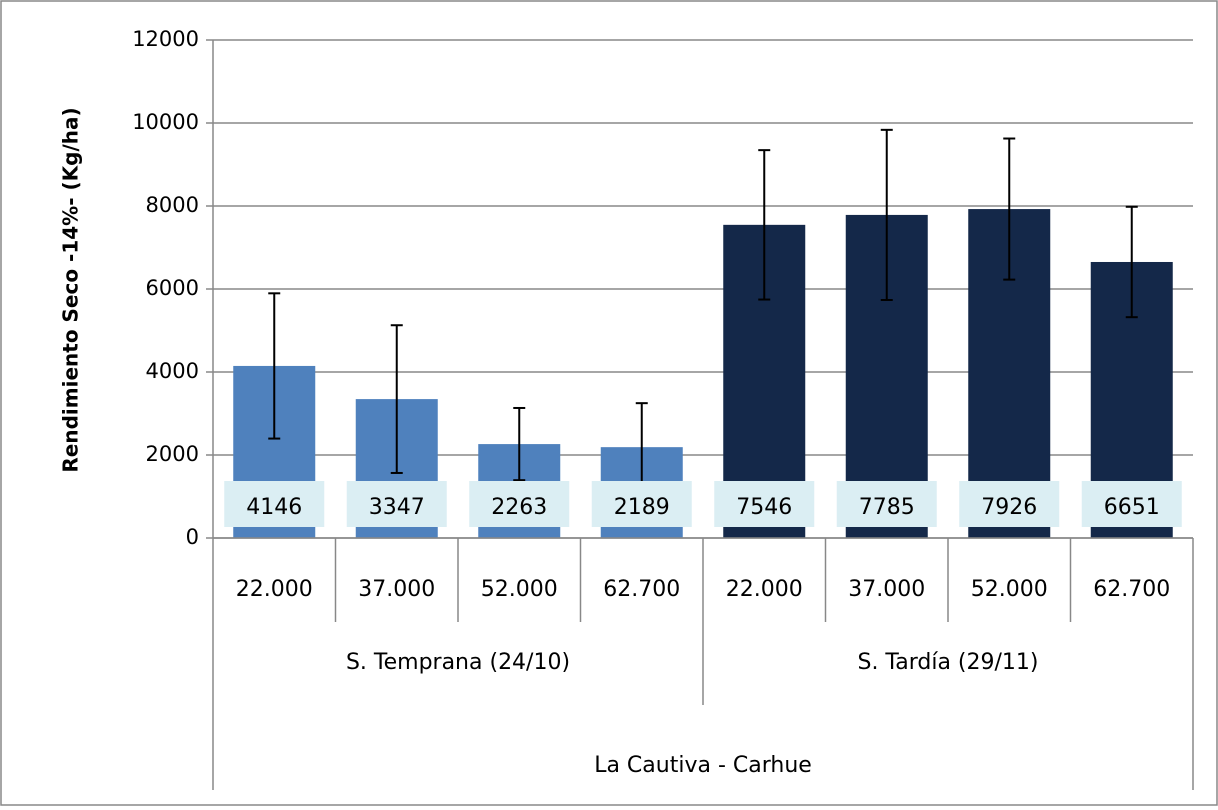 The height and width of the screenshot is (810, 1218). I want to click on outer-category-label: La Cautiva - Carhue, so click(703, 765).